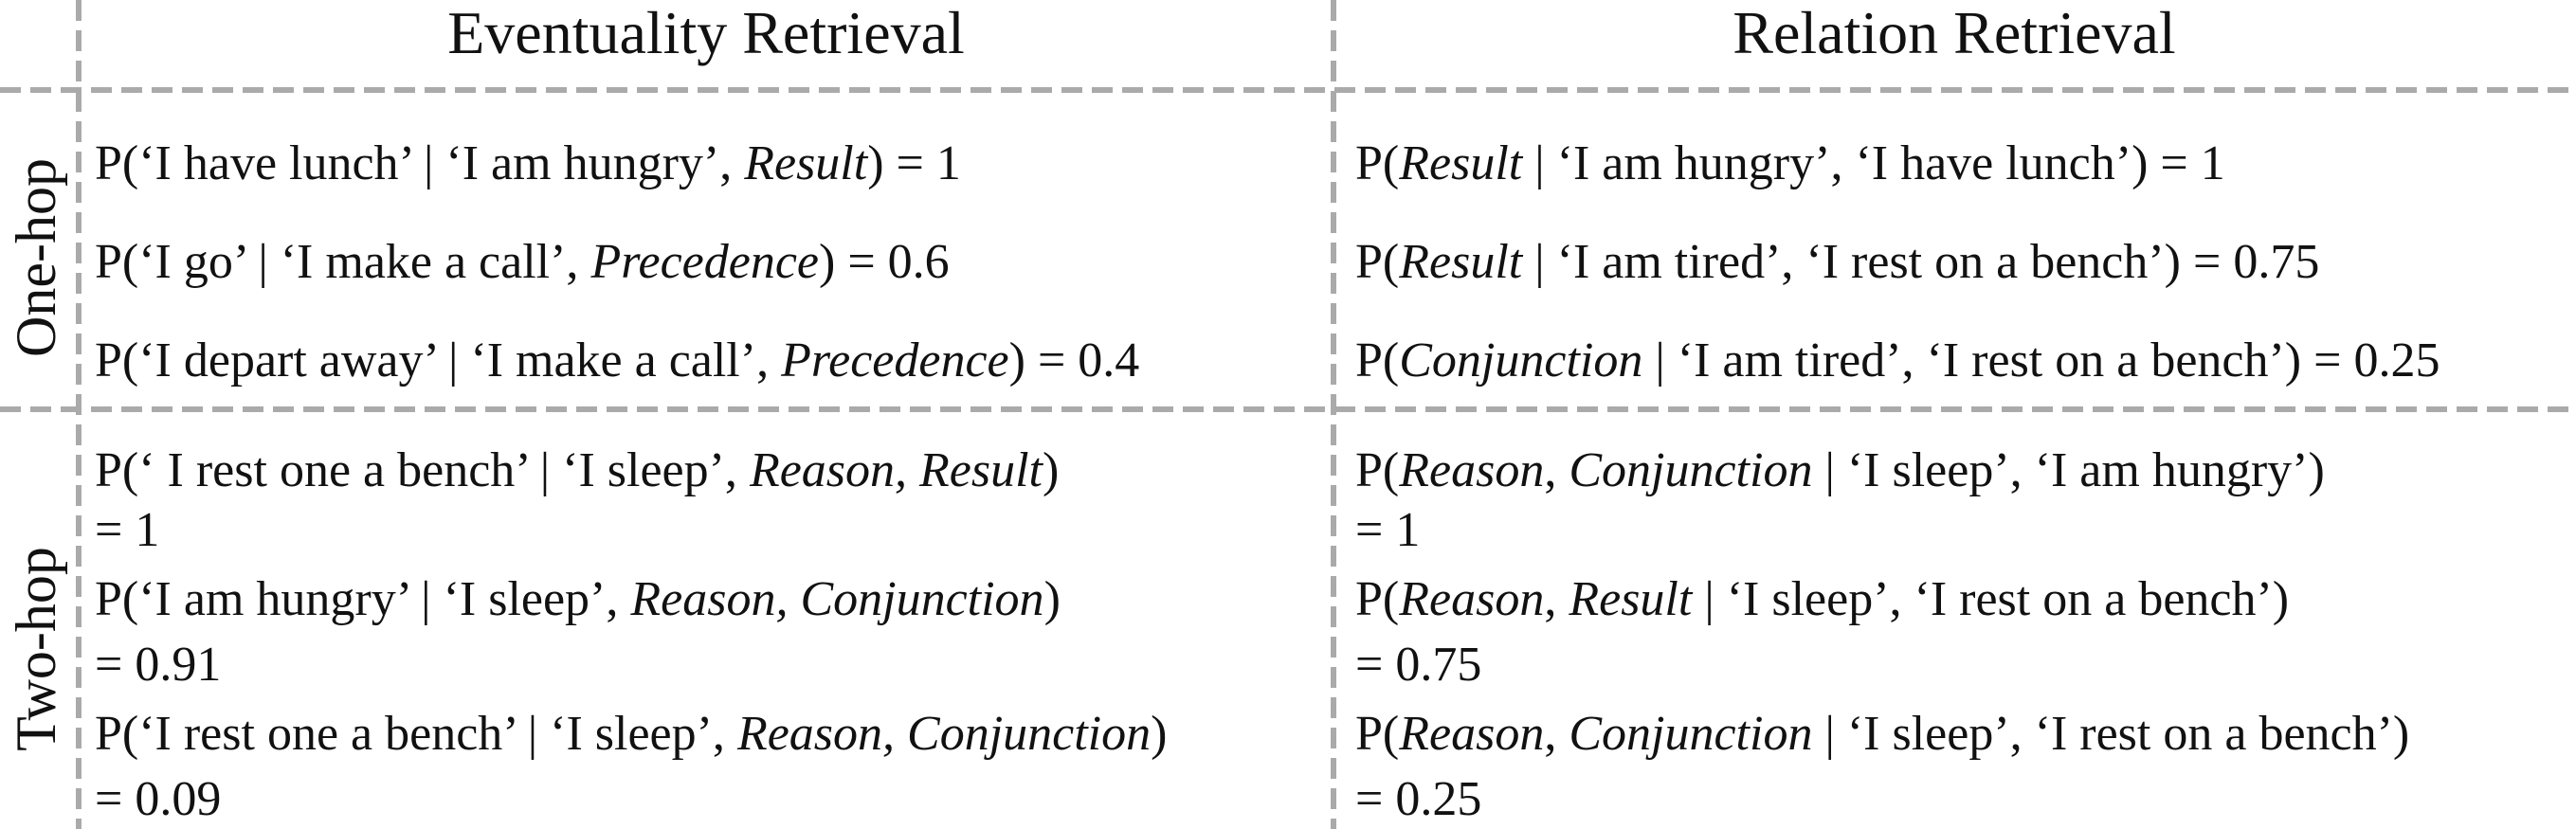 The height and width of the screenshot is (829, 2576). Describe the element at coordinates (1074, 360) in the screenshot. I see `formula-text: ) = 0.4` at that location.